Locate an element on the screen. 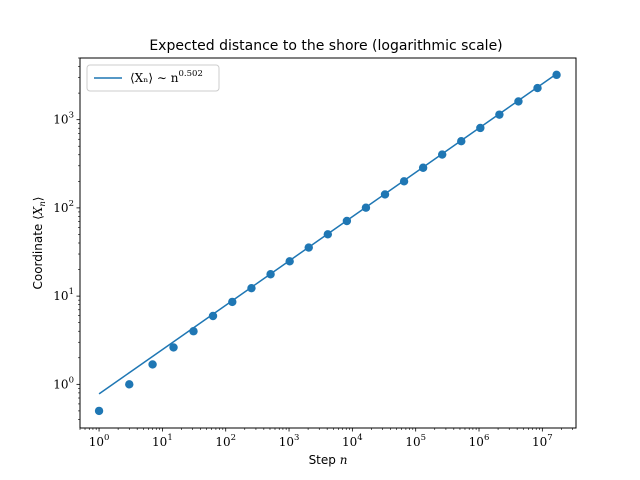  legend-label-exponent: 0.502 is located at coordinates (191, 74).